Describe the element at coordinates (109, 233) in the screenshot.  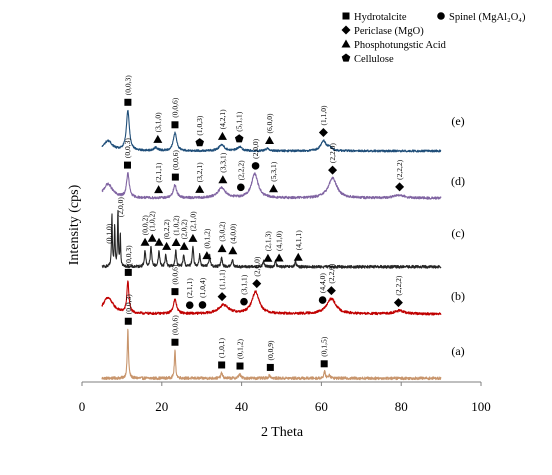
I see `peak-annotation: (0,1,0)` at that location.